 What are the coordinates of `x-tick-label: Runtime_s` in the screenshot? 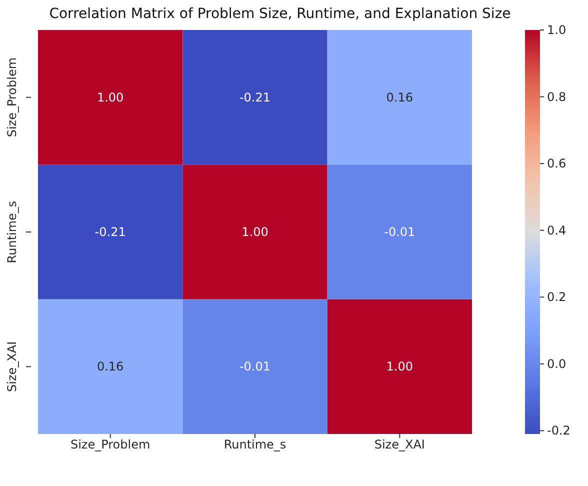 It's located at (255, 445).